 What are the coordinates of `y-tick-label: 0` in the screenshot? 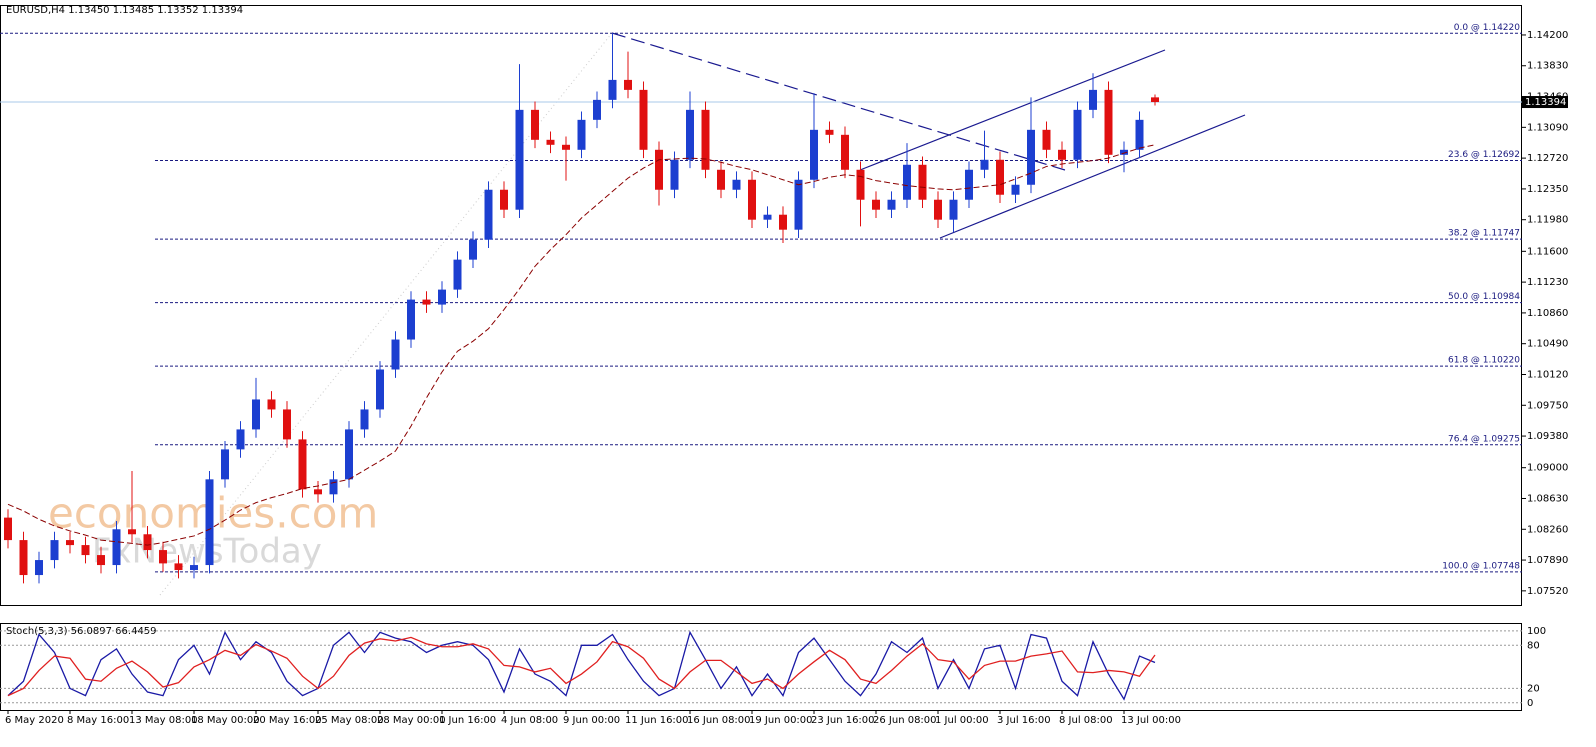 It's located at (1530, 703).